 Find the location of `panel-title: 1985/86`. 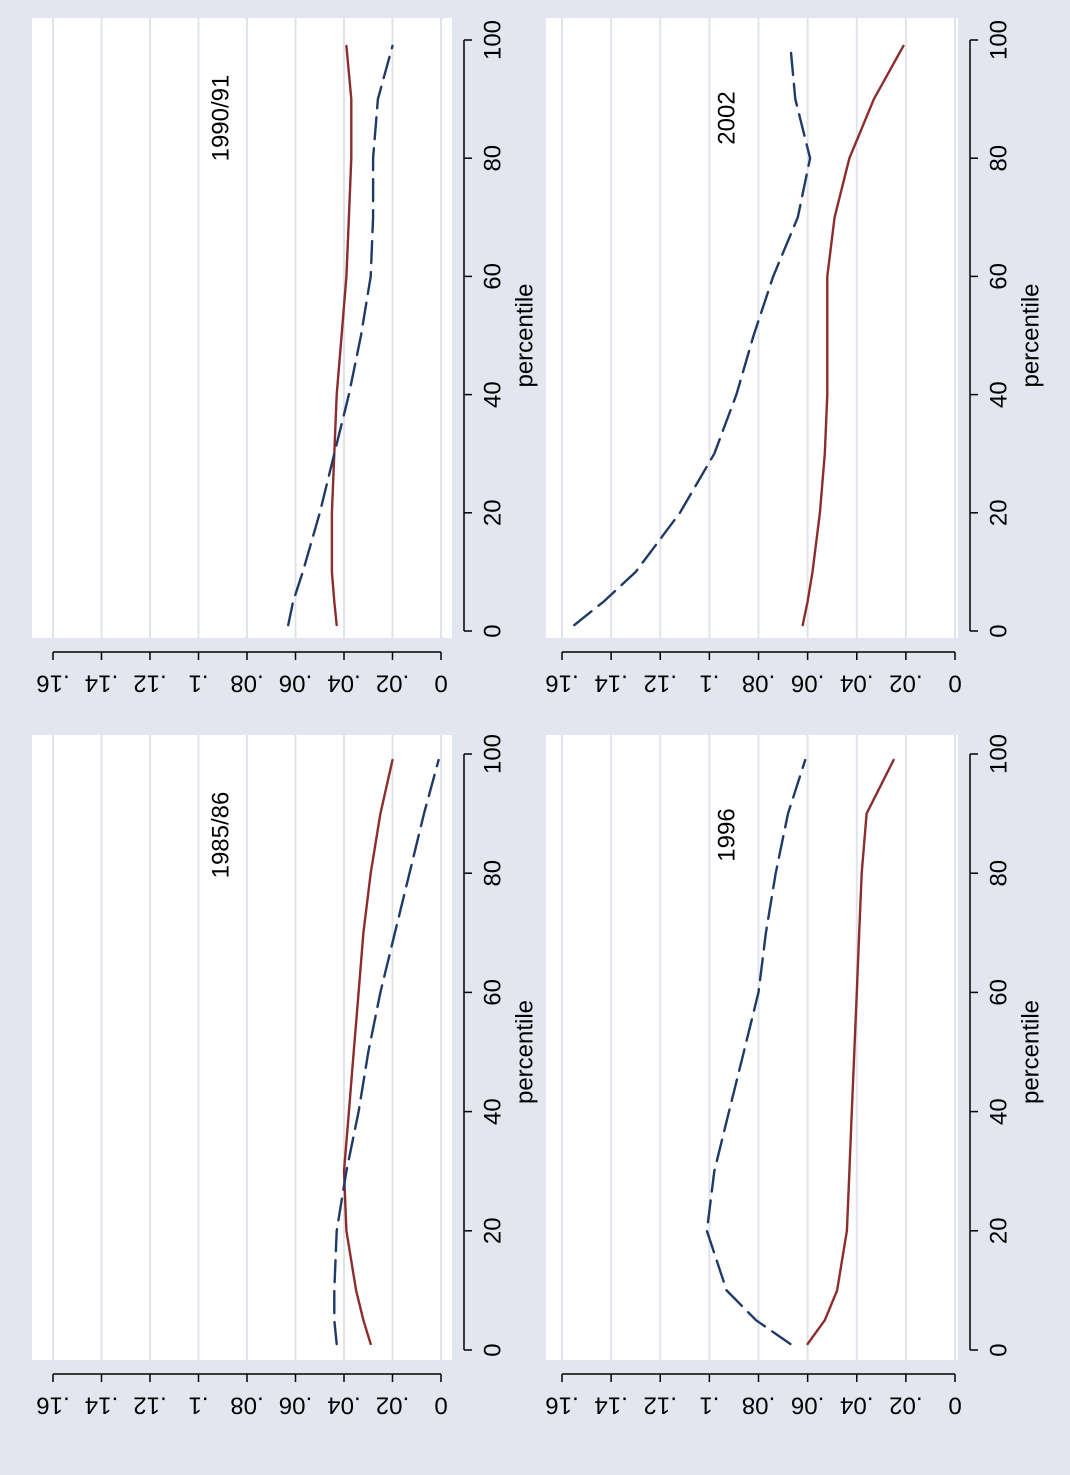

panel-title: 1985/86 is located at coordinates (220, 835).